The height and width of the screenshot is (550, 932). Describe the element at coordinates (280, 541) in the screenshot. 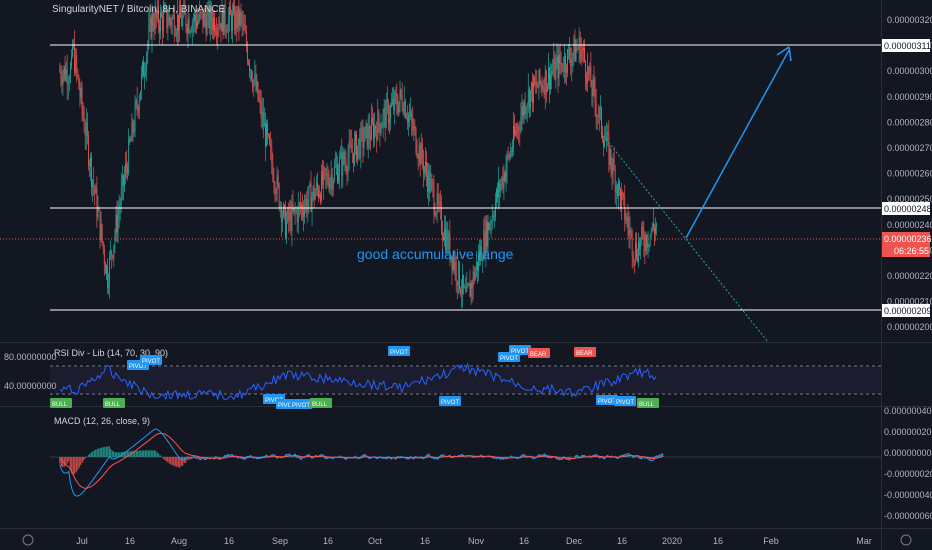

I see `time-label: Sep` at that location.